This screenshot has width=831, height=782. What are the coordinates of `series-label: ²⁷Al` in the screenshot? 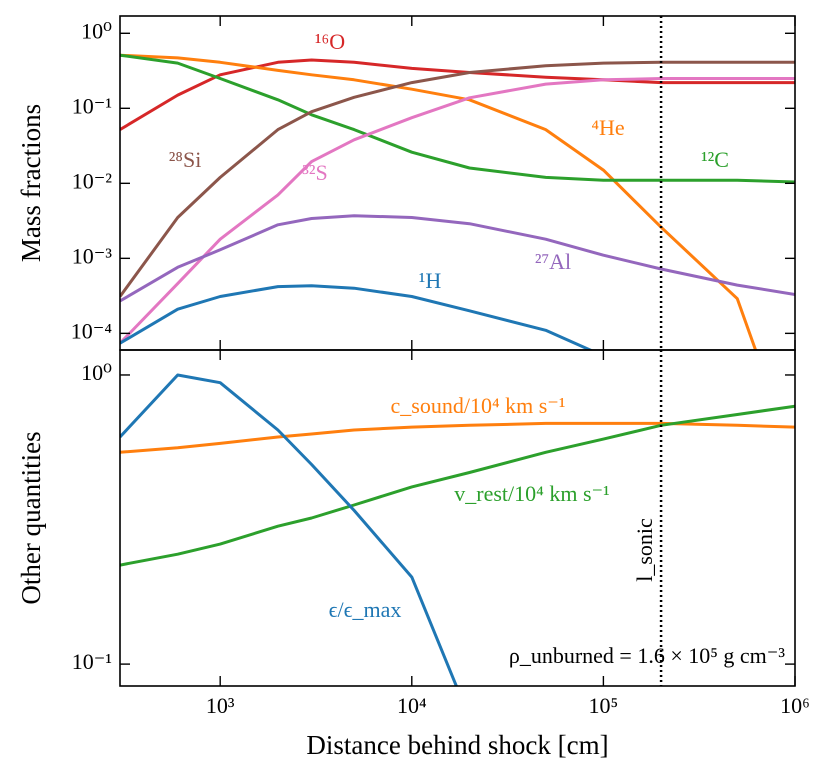 It's located at (553, 261).